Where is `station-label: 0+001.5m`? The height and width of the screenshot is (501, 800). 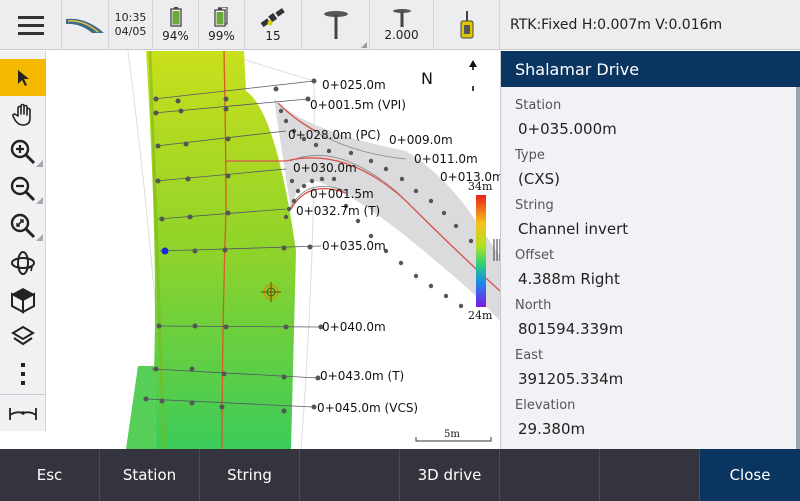 station-label: 0+001.5m is located at coordinates (342, 194).